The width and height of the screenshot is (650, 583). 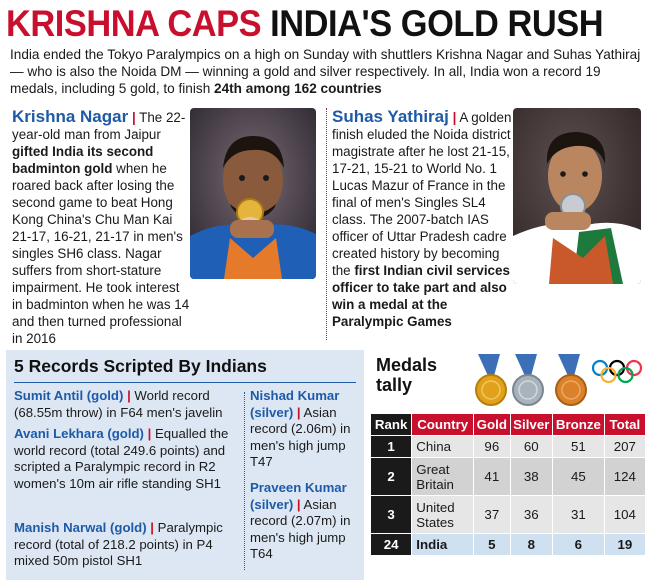 What do you see at coordinates (394, 385) in the screenshot?
I see `medals-title-line2: tally` at bounding box center [394, 385].